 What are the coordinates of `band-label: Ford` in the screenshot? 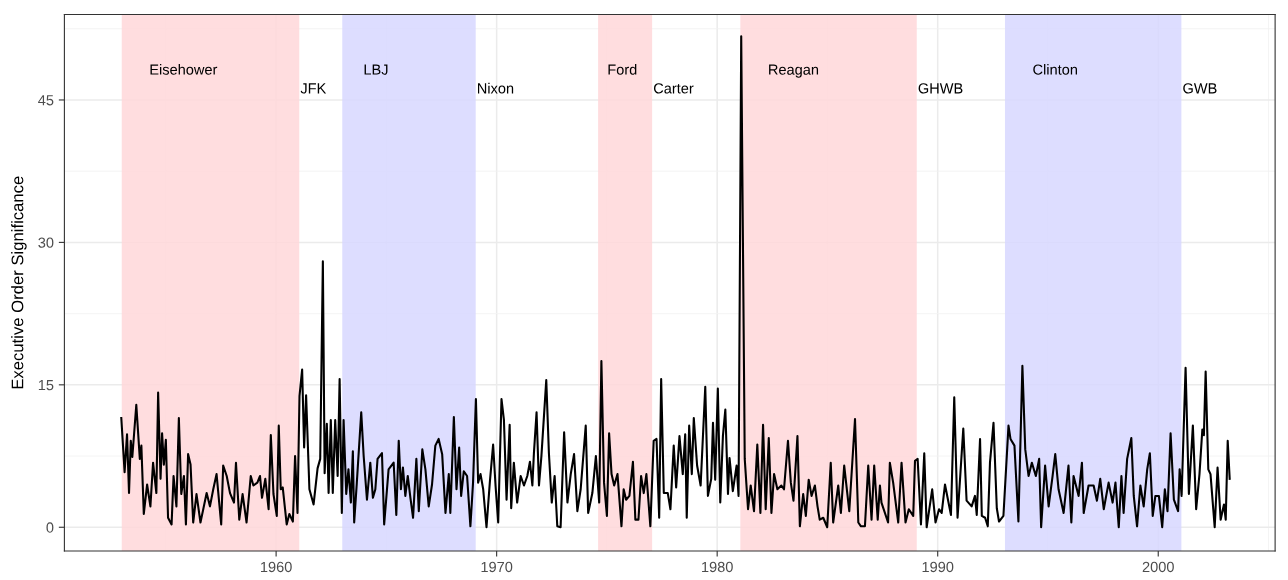 It's located at (622, 69).